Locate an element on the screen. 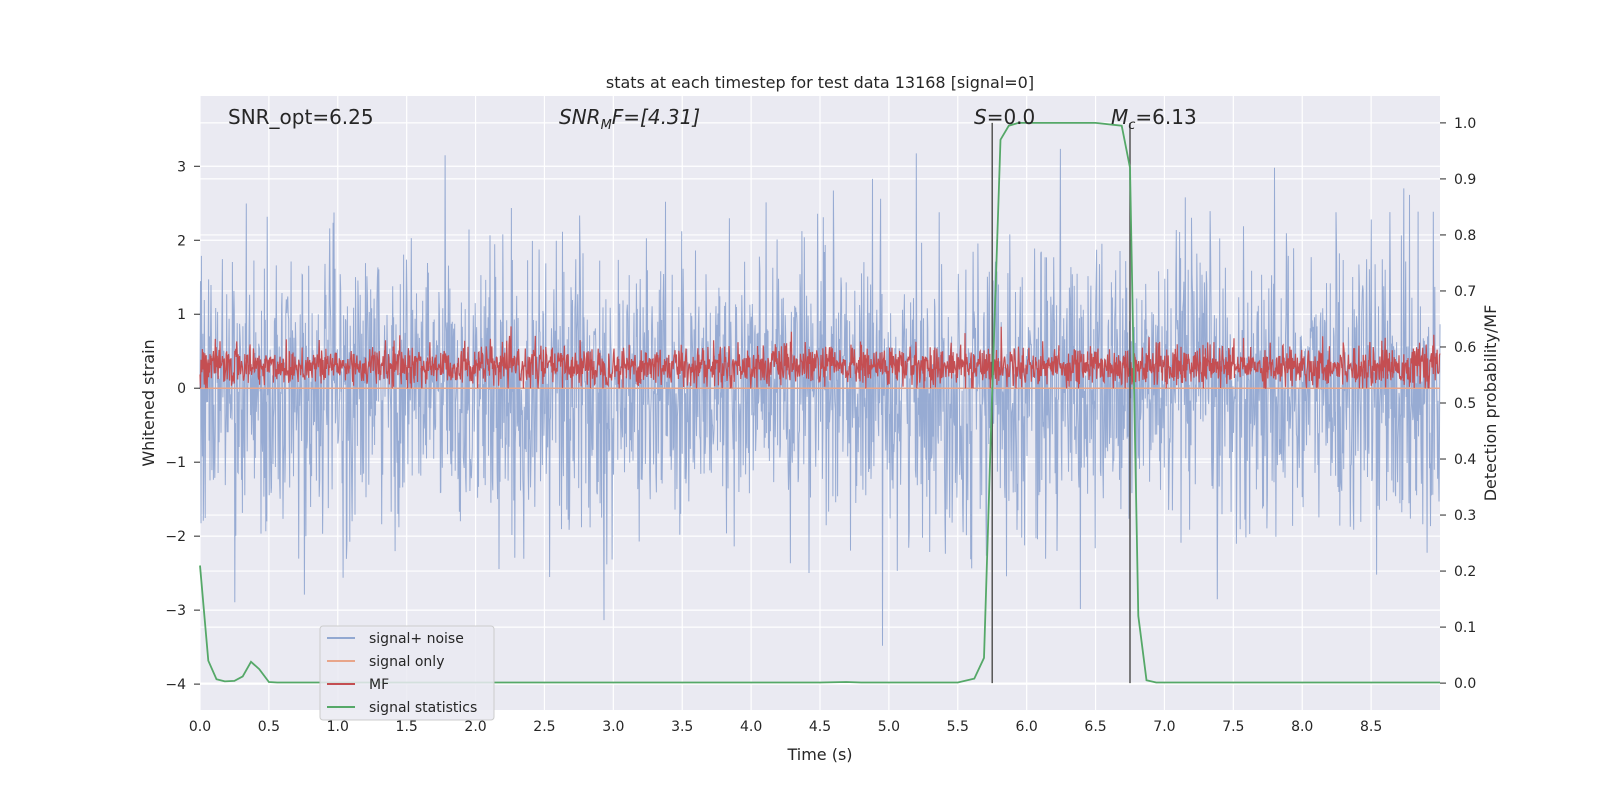  x-tick-label: 8.0 is located at coordinates (1302, 727).